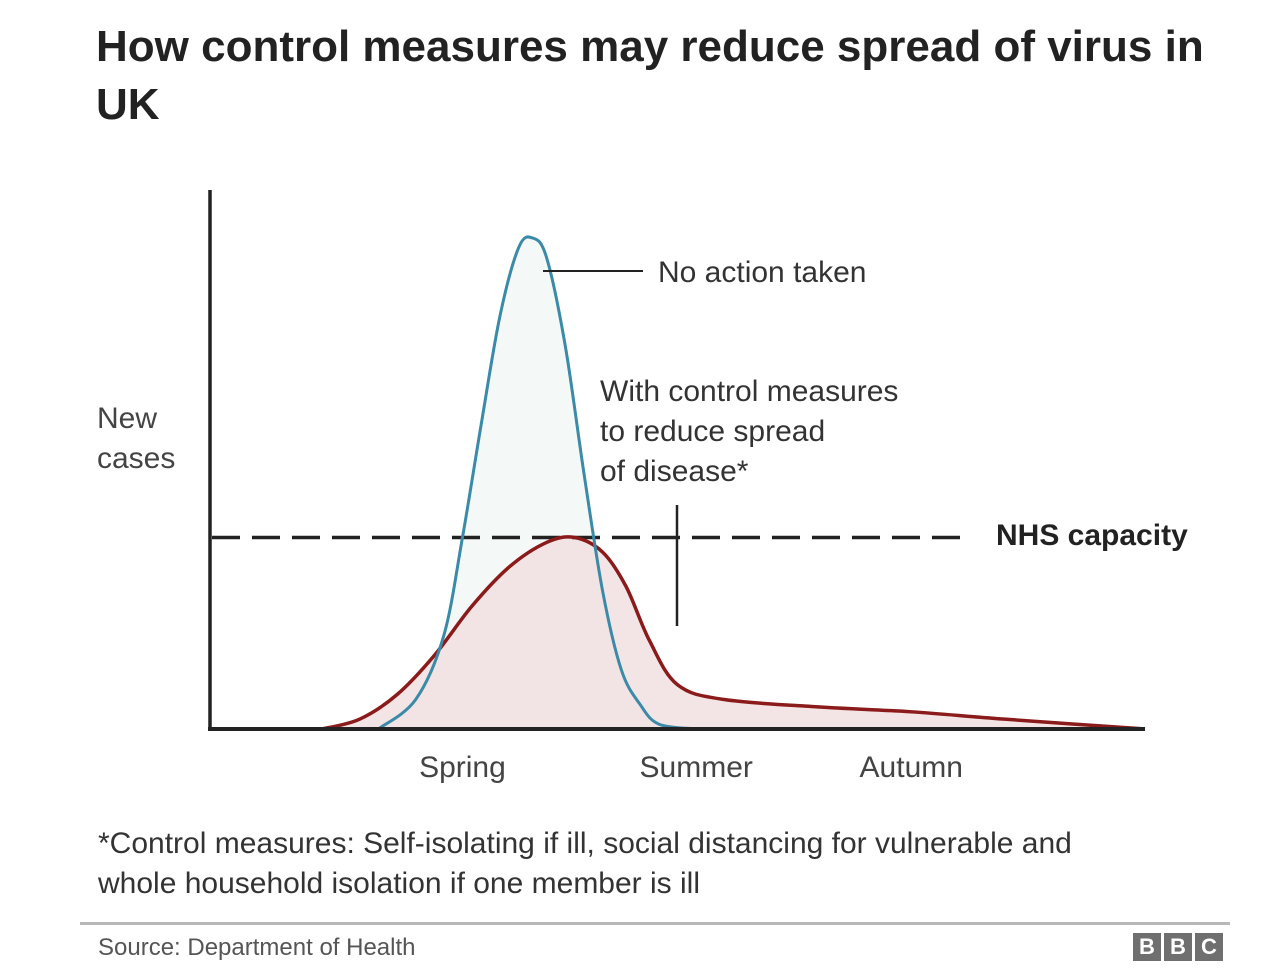  What do you see at coordinates (762, 272) in the screenshot?
I see `annotation-no-action: No action taken` at bounding box center [762, 272].